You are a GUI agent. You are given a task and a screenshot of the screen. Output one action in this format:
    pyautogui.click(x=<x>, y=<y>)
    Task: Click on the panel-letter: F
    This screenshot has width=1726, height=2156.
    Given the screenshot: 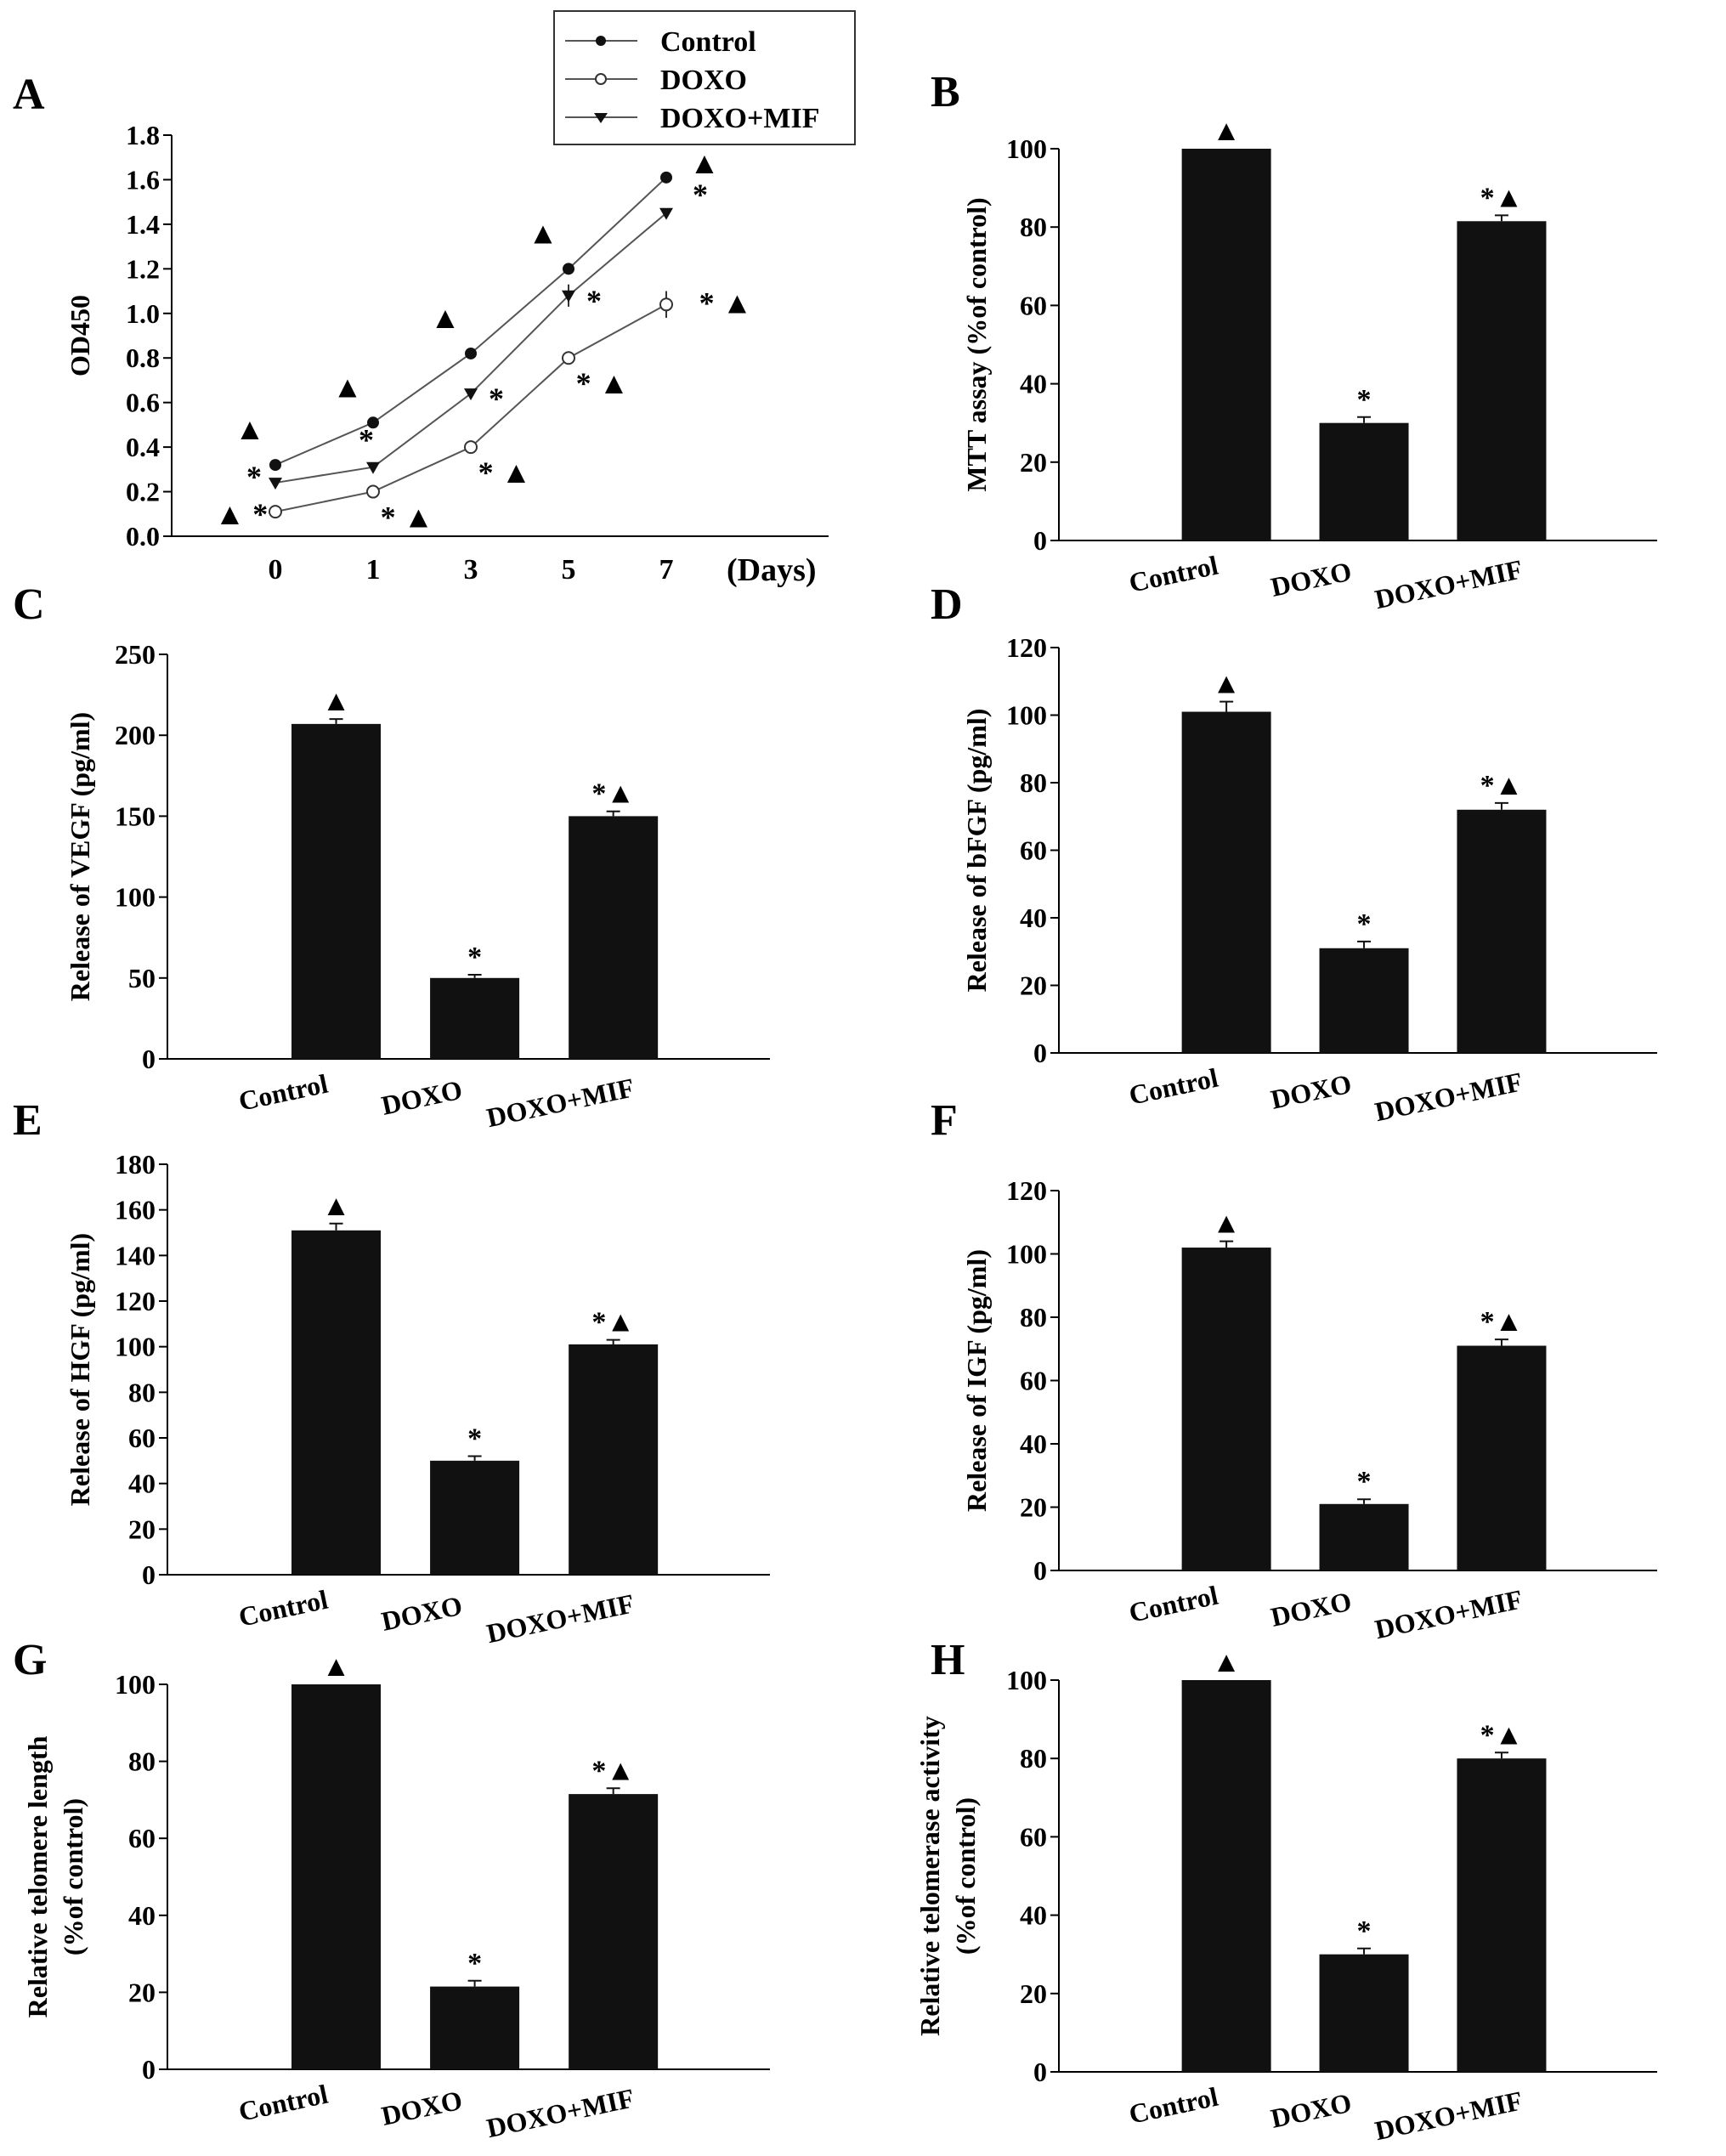 What is the action you would take?
    pyautogui.click(x=944, y=1121)
    